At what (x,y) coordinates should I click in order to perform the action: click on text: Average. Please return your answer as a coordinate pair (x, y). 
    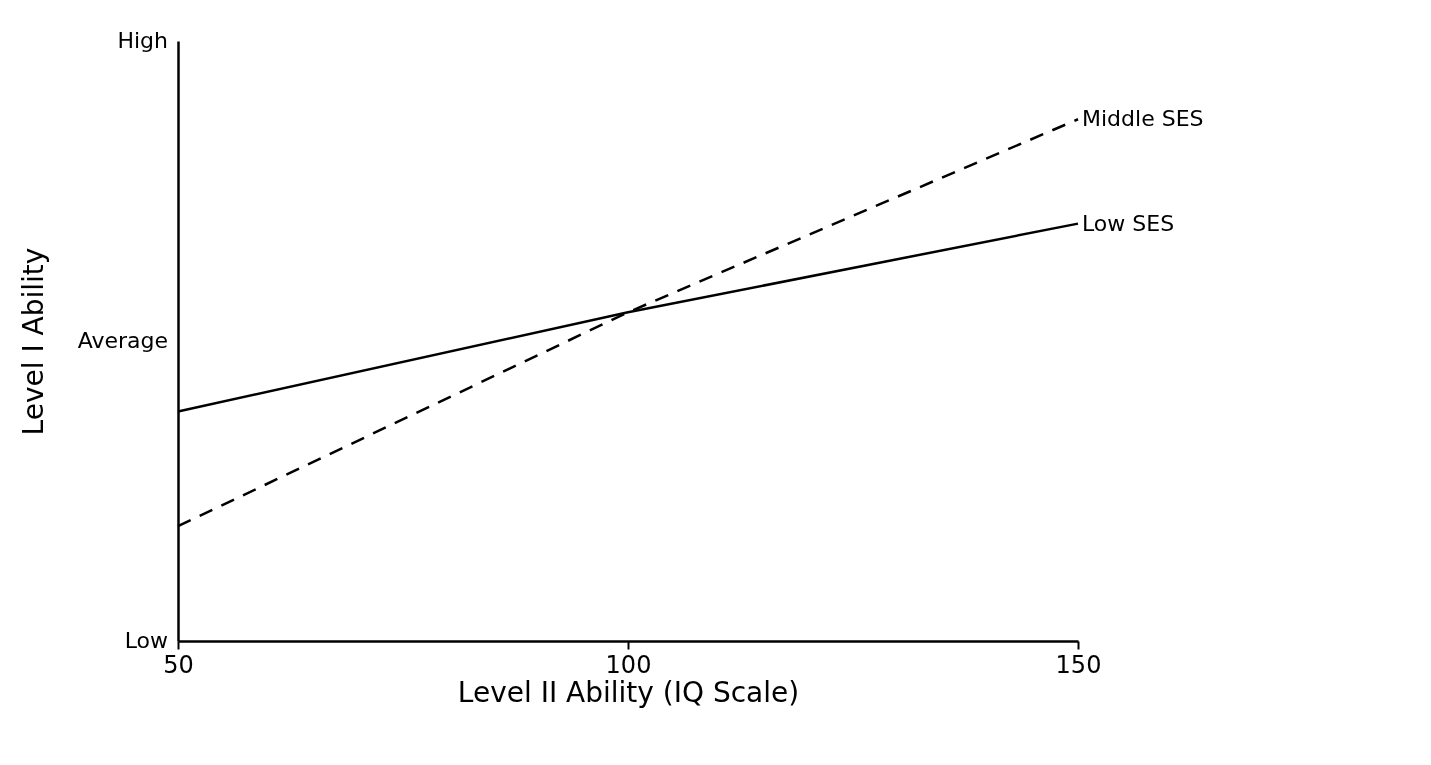
    Looking at the image, I should click on (122, 340).